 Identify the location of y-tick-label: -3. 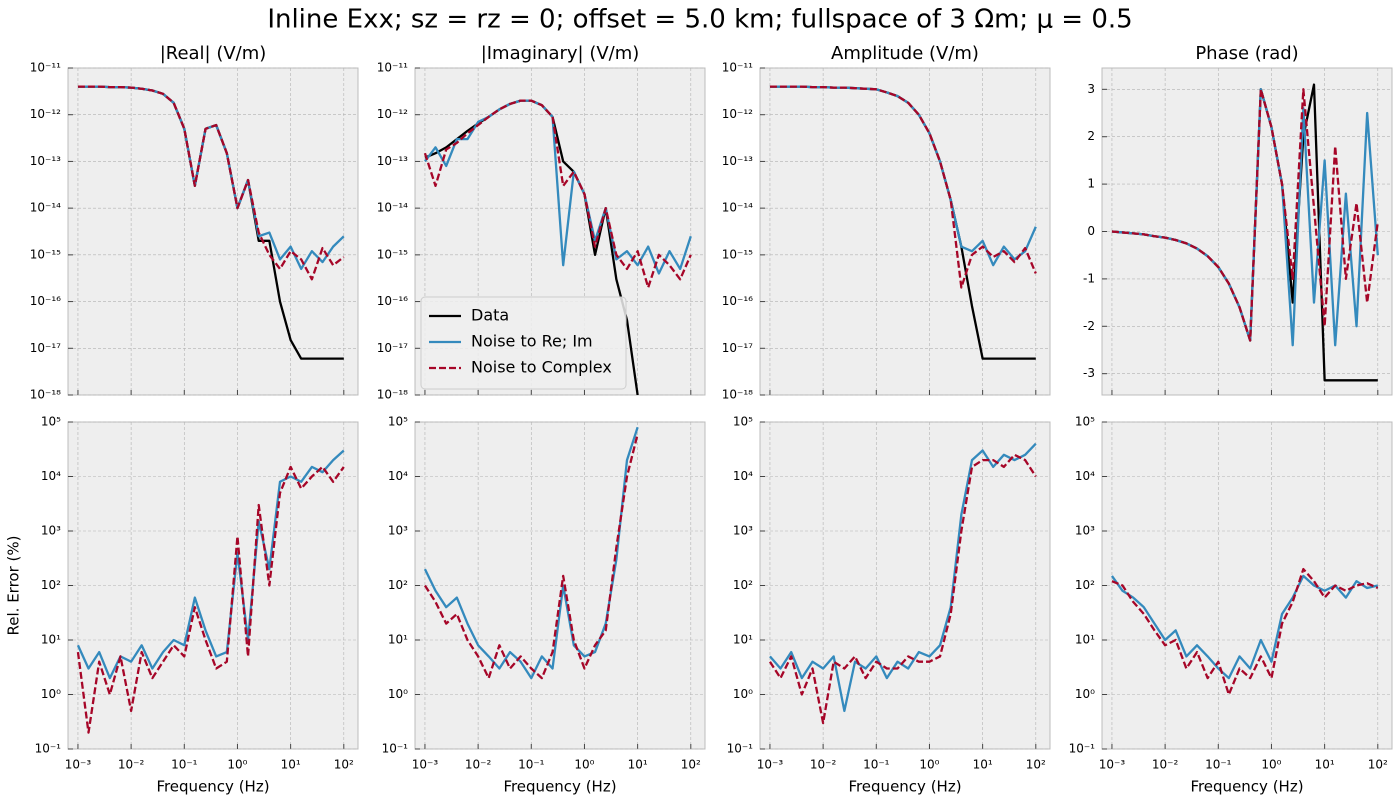
(1089, 373).